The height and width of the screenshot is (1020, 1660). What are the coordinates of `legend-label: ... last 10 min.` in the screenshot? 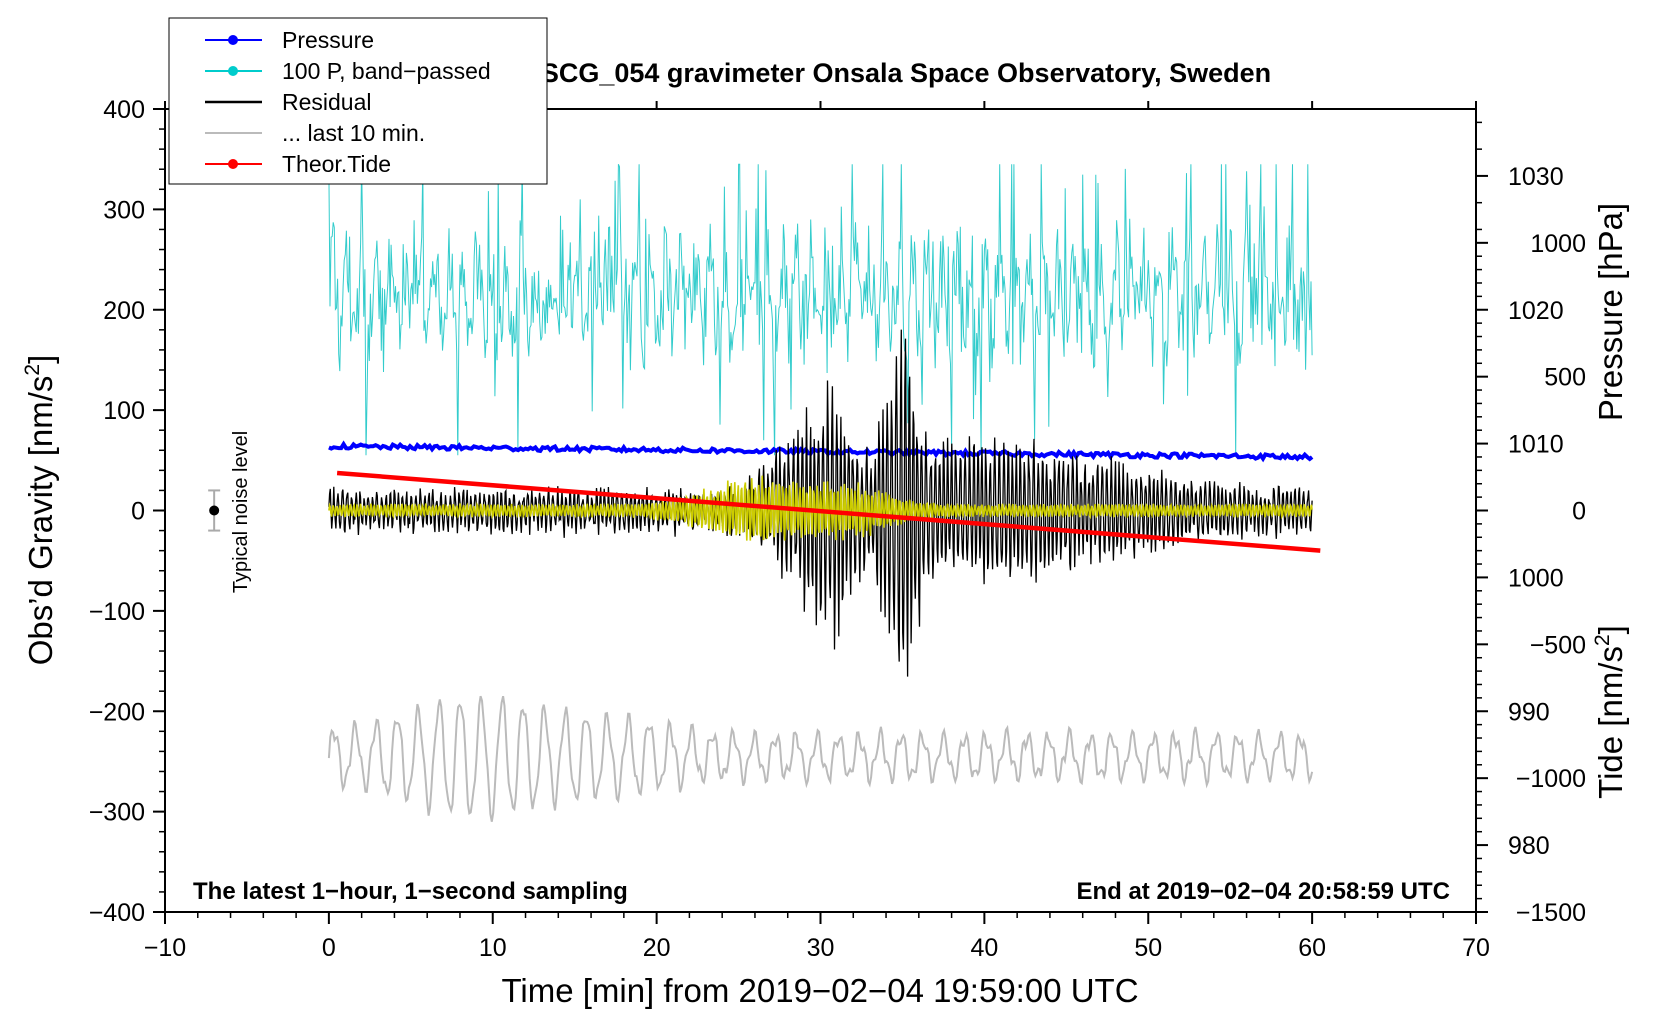 It's located at (353, 133).